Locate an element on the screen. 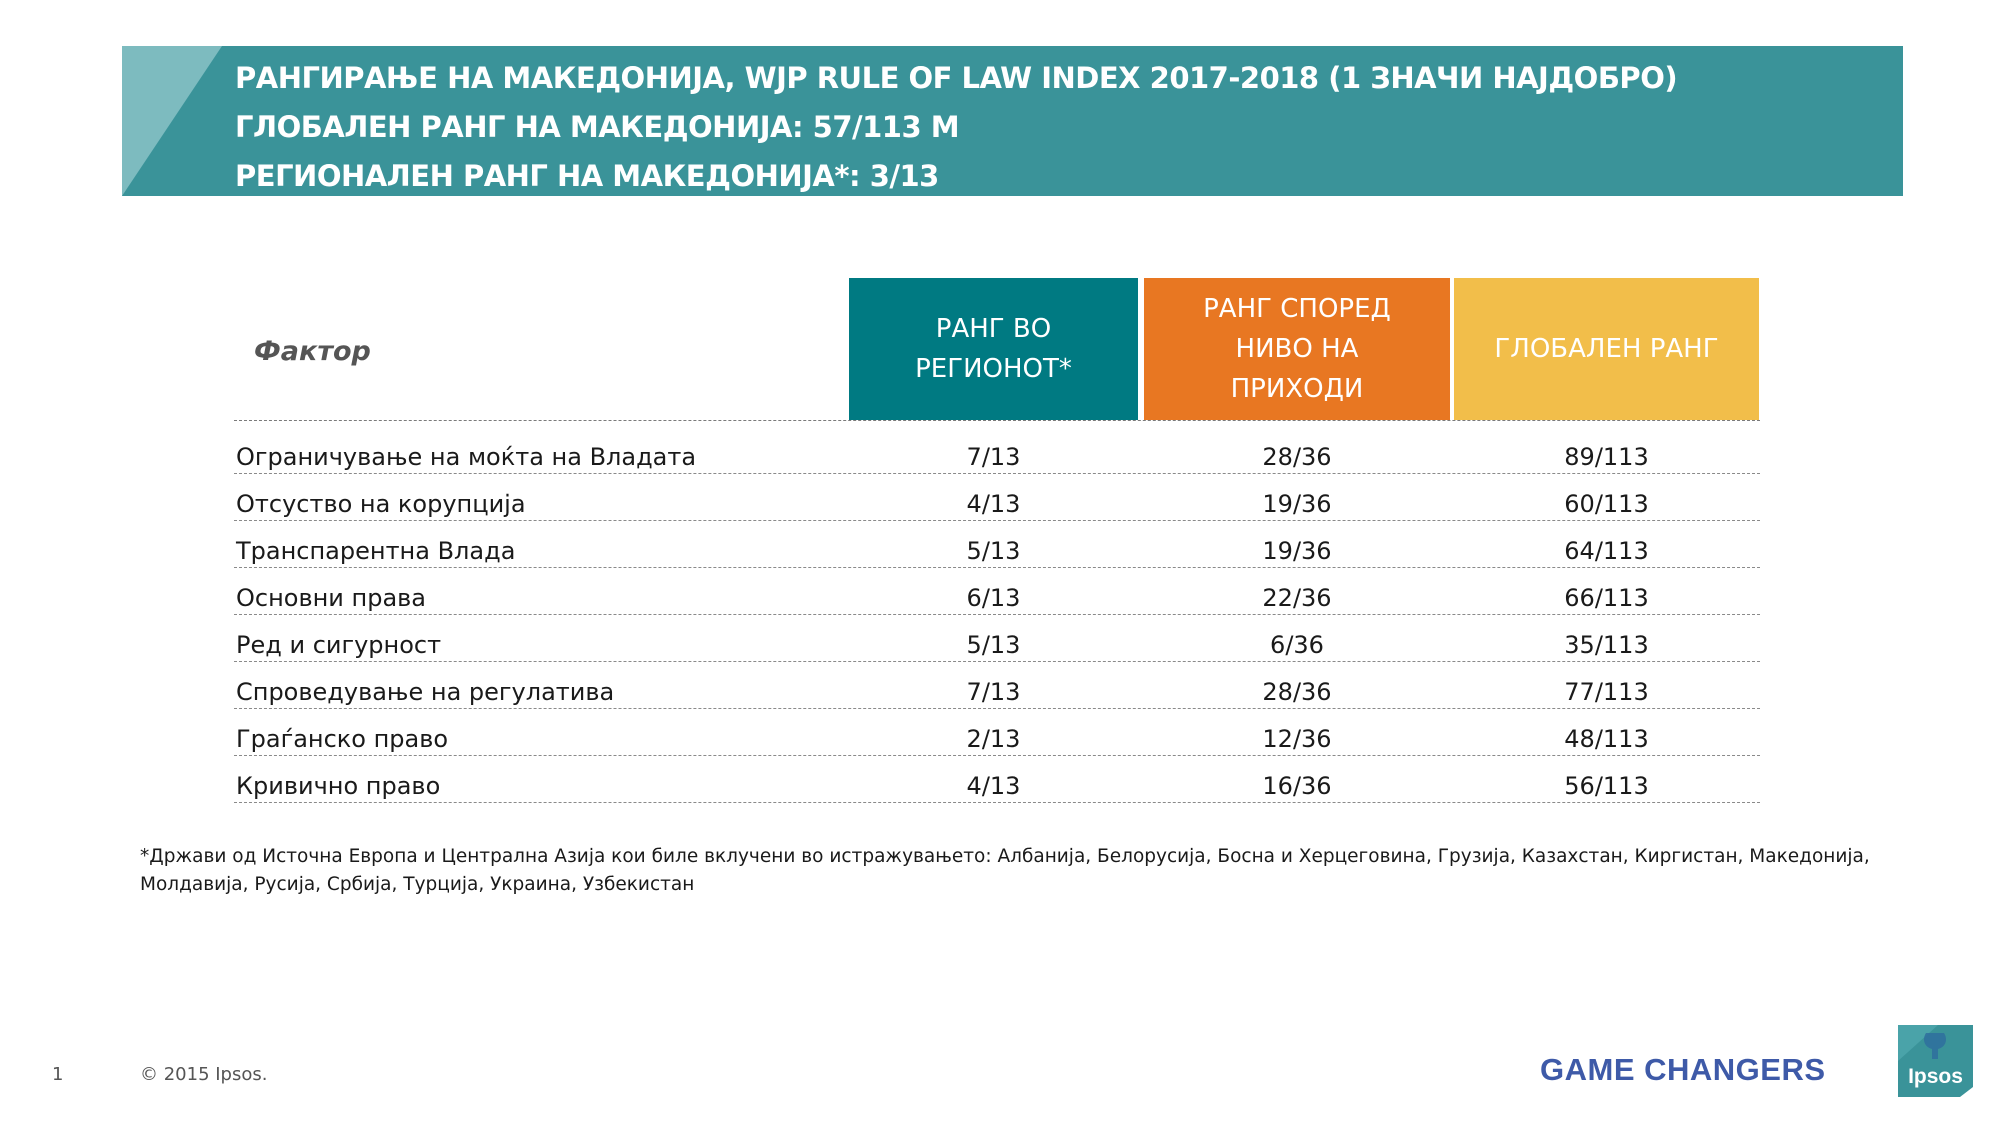 The width and height of the screenshot is (2000, 1125). income-header-line2: НИВО НА is located at coordinates (1297, 349).